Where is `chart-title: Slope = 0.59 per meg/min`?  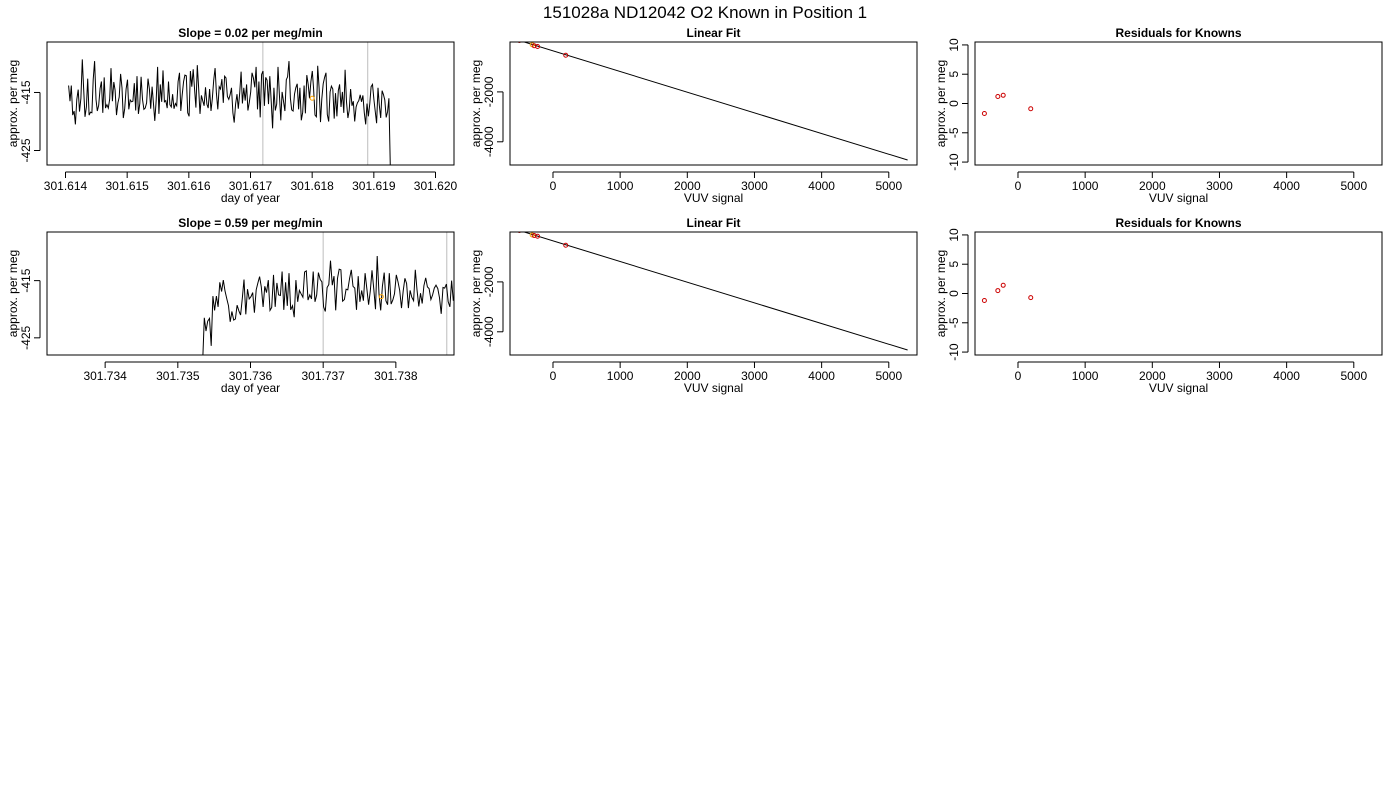 chart-title: Slope = 0.59 per meg/min is located at coordinates (250, 223).